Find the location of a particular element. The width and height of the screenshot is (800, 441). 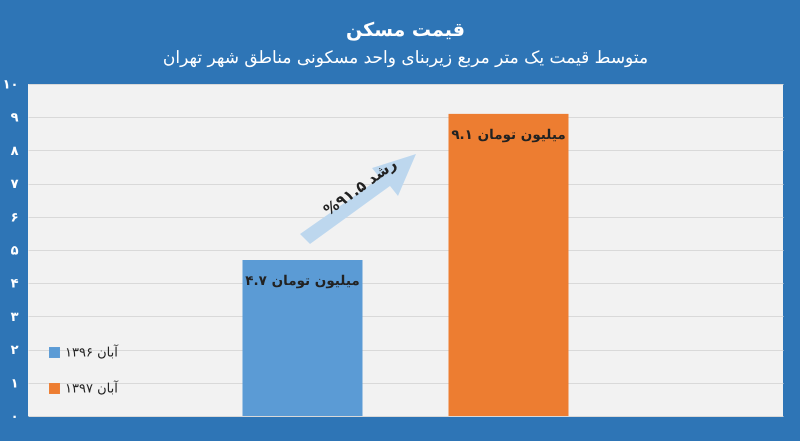

y-tick-label: ۶ is located at coordinates (14, 218).